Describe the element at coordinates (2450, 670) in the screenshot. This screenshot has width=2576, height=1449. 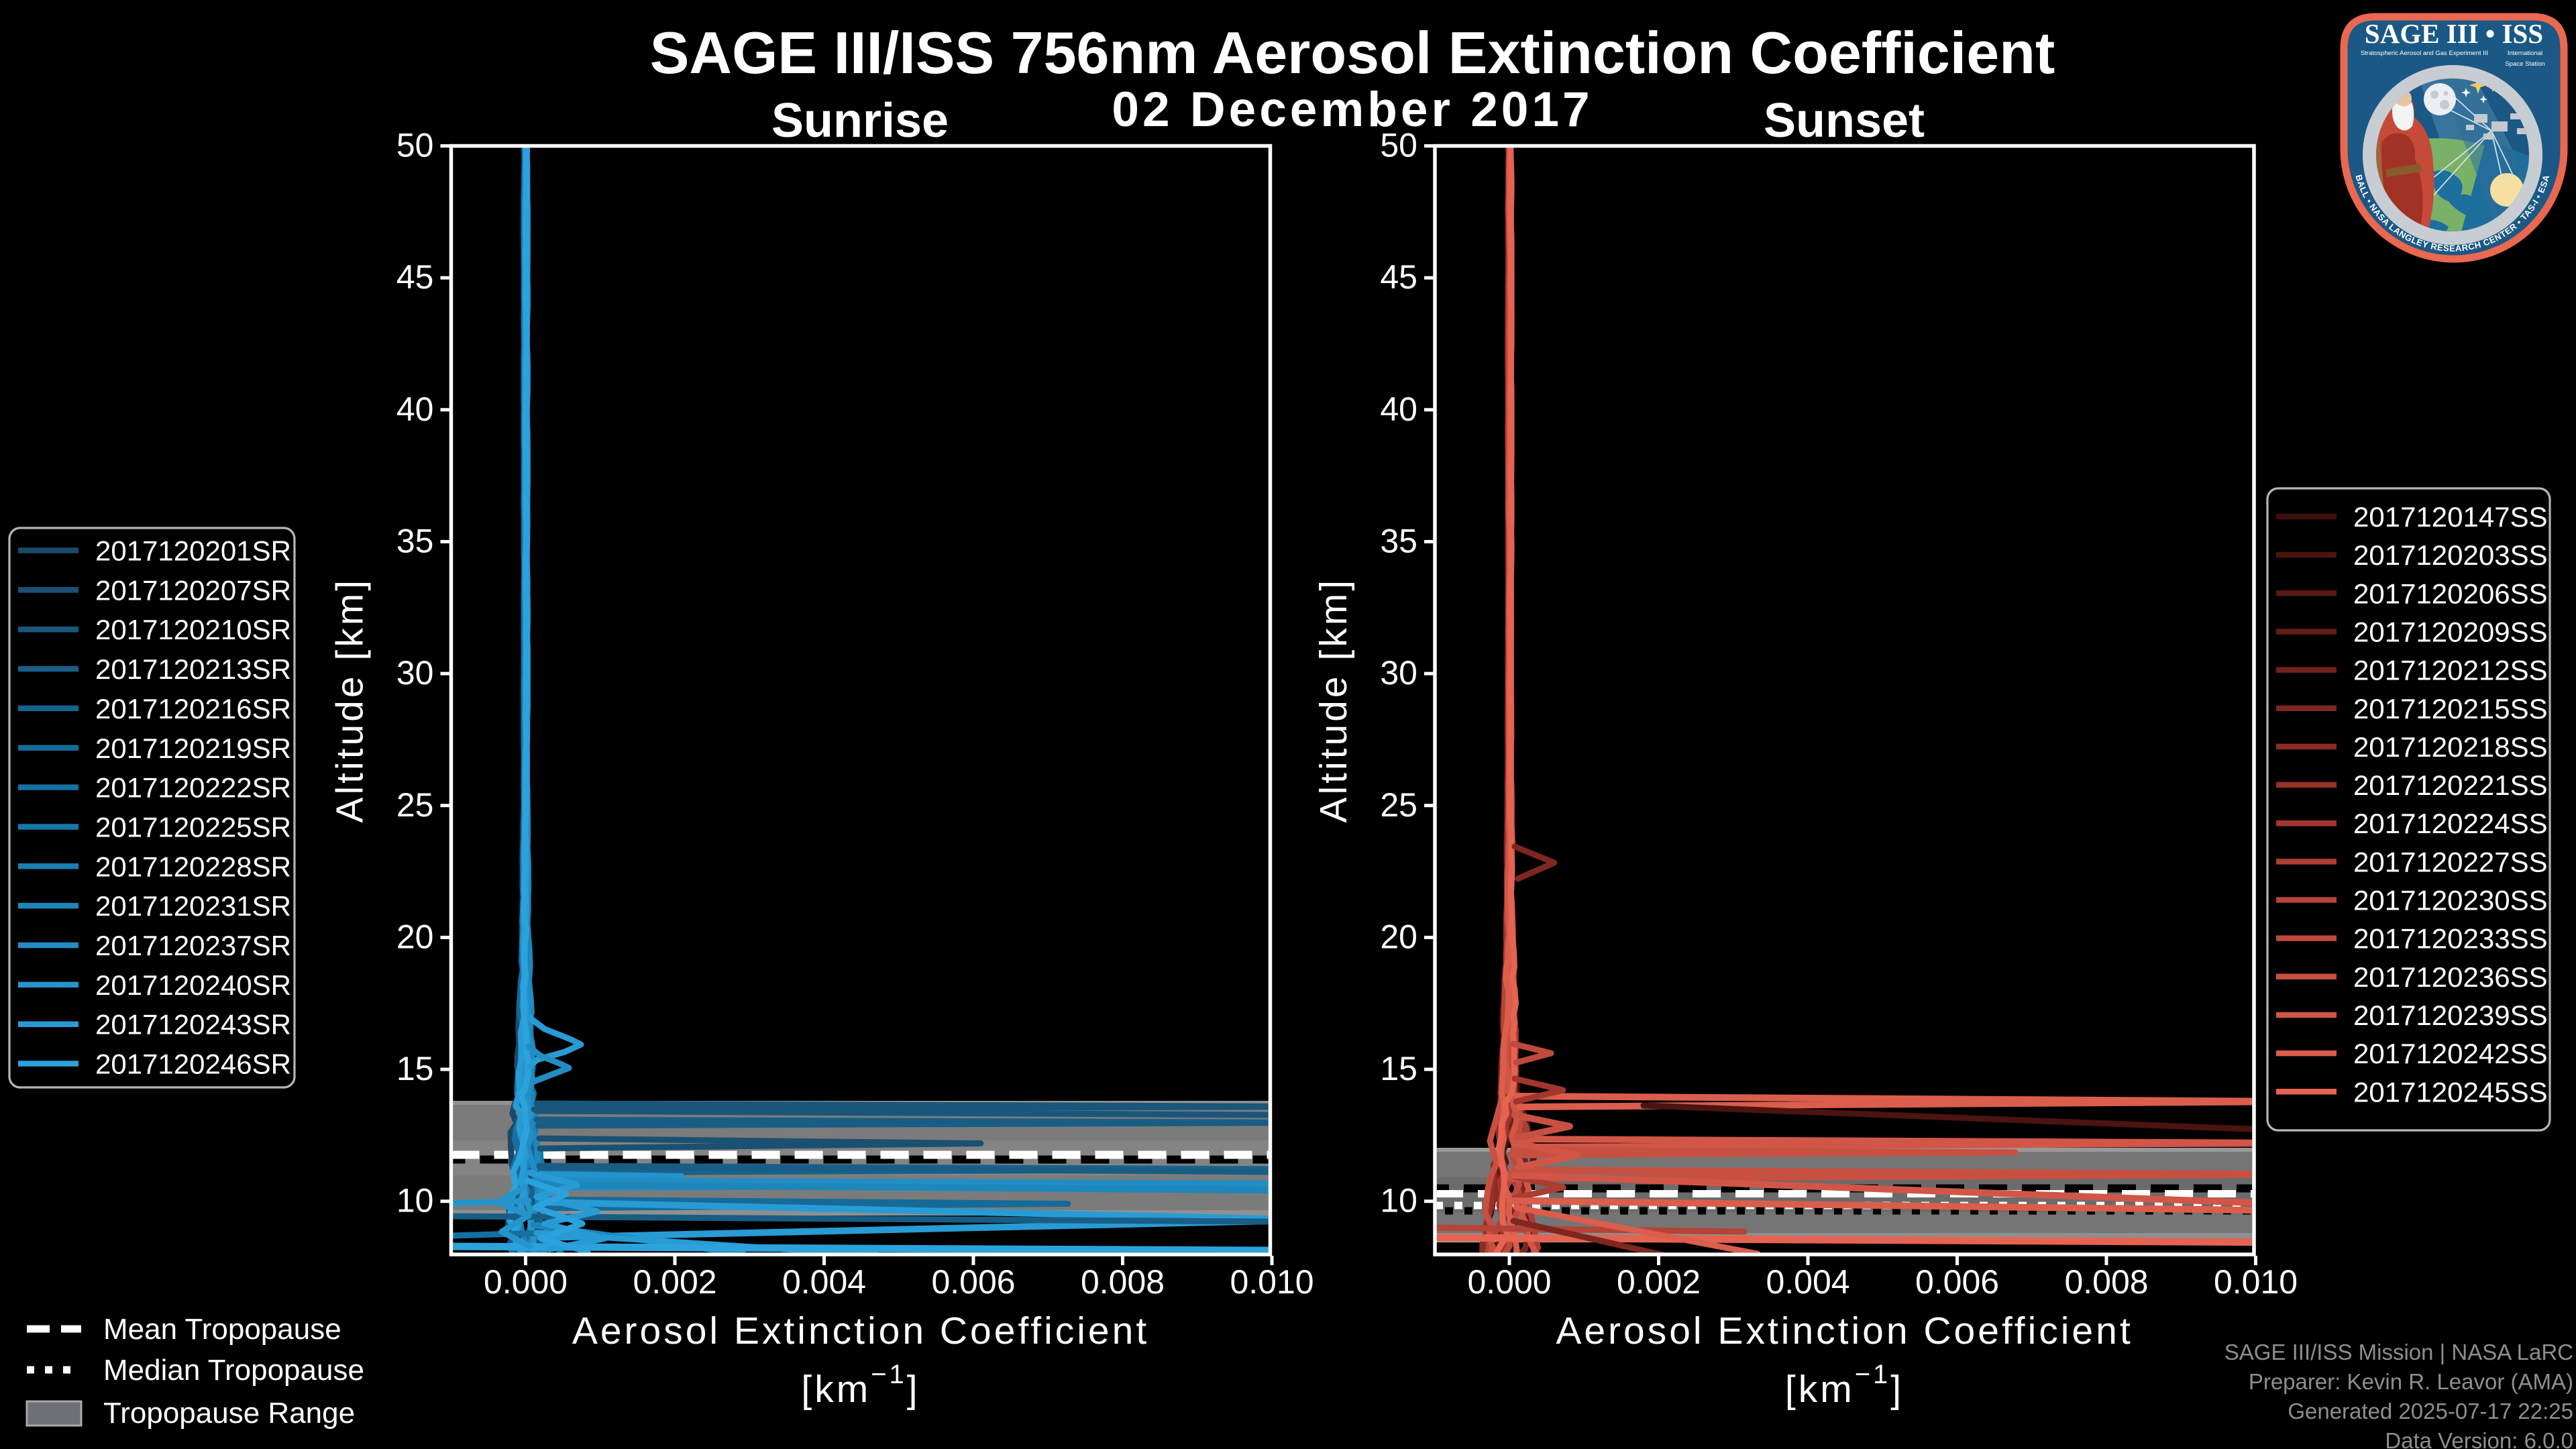
I see `svg-text: 2017120212SS` at that location.